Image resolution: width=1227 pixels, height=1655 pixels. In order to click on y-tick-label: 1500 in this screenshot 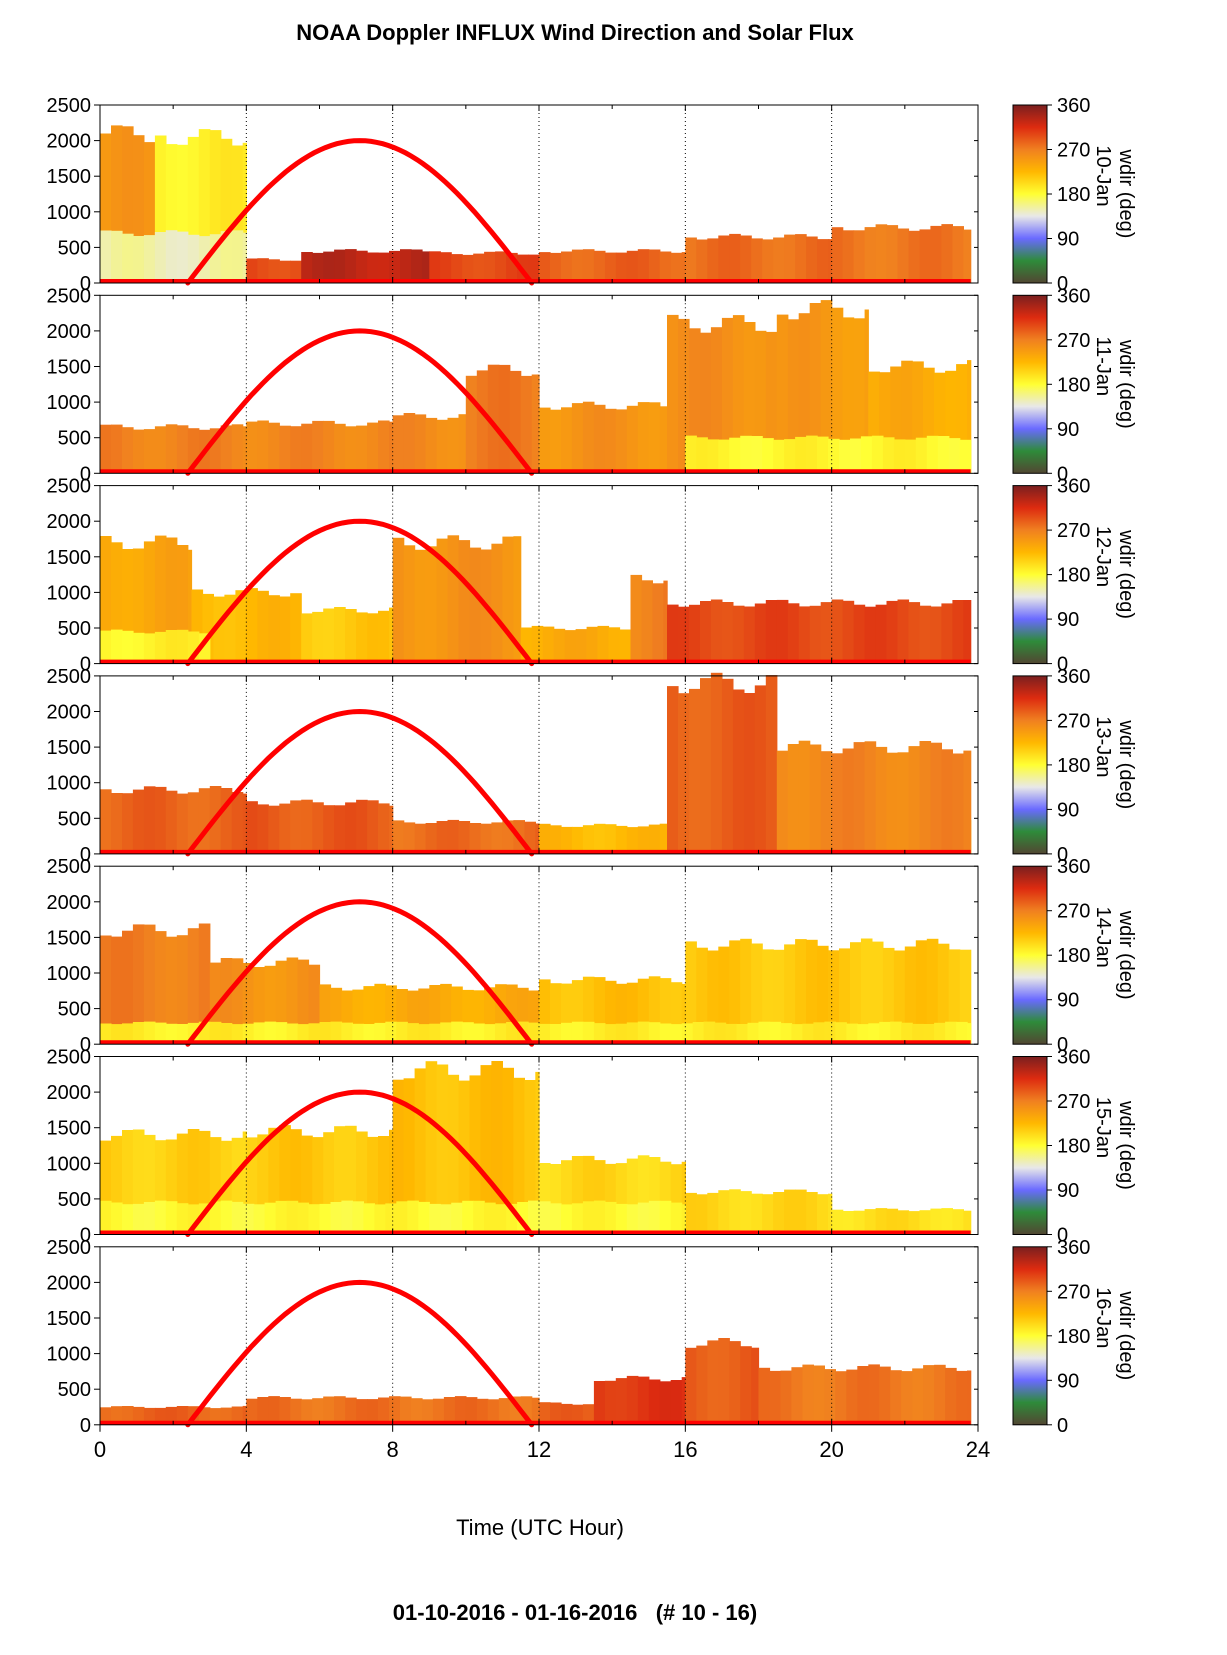, I will do `click(69, 558)`.